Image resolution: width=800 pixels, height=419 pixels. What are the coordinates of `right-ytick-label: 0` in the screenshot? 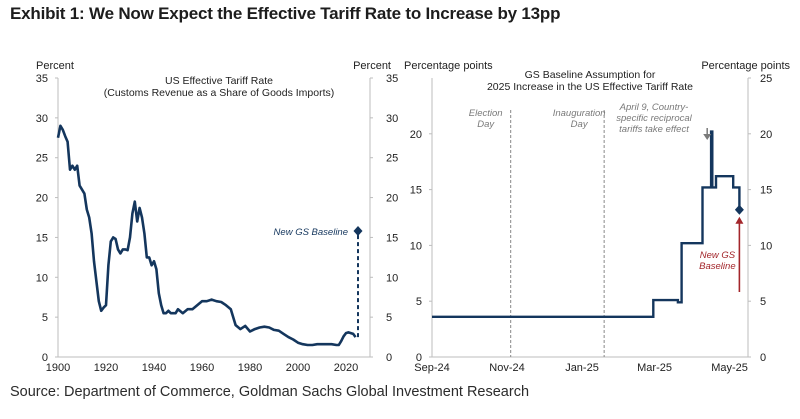 It's located at (419, 358).